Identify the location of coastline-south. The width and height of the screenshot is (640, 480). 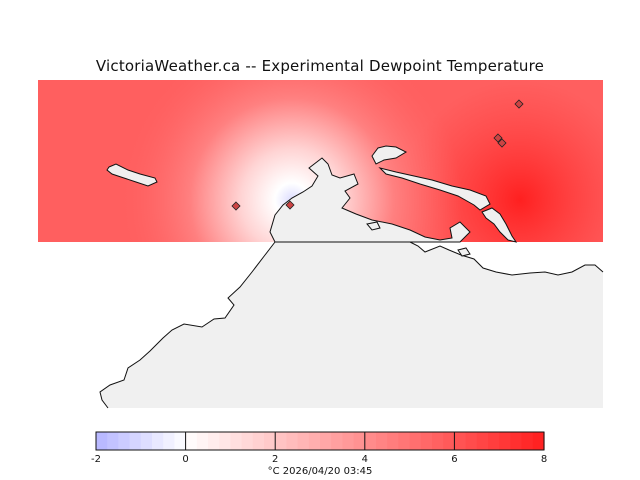
(187, 325).